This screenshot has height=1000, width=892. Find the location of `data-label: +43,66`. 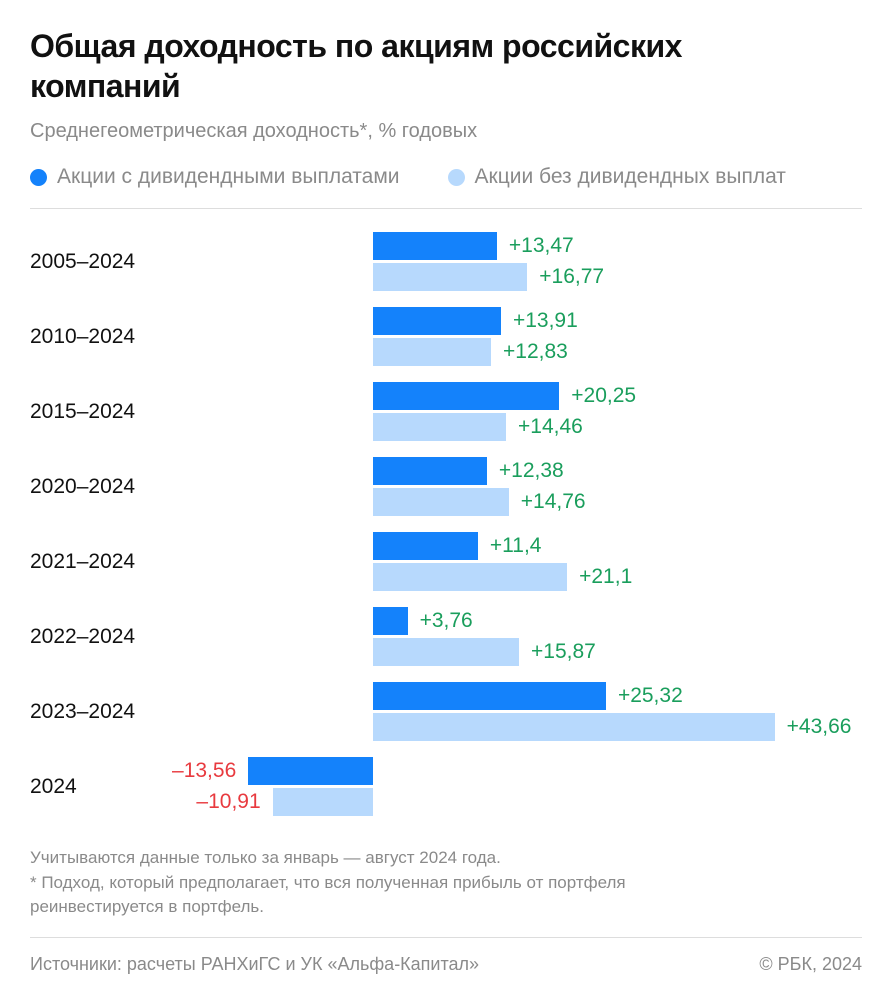

data-label: +43,66 is located at coordinates (819, 726).